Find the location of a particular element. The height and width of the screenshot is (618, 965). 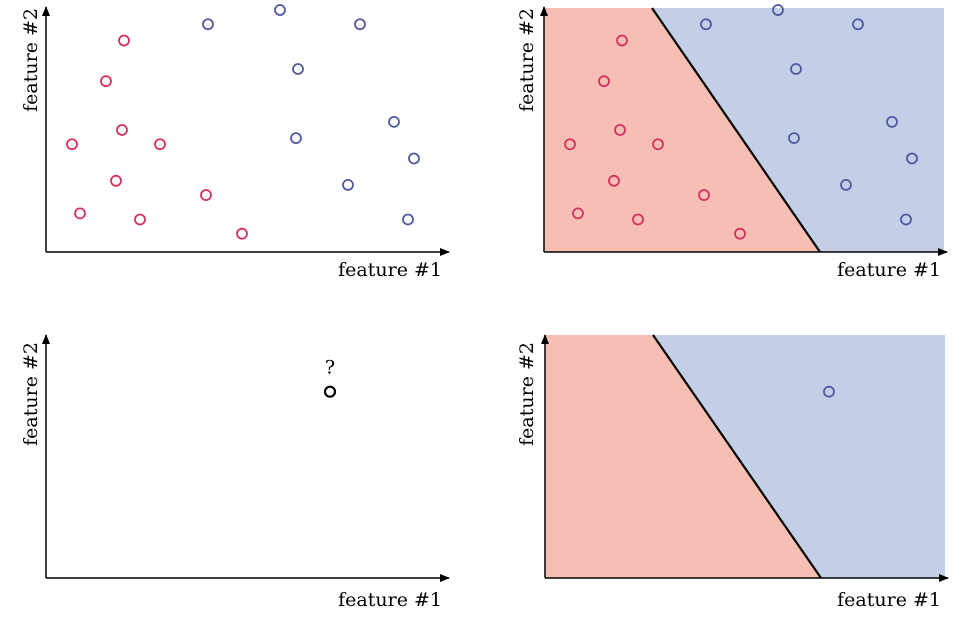

unknown-class-label: ? is located at coordinates (330, 368).